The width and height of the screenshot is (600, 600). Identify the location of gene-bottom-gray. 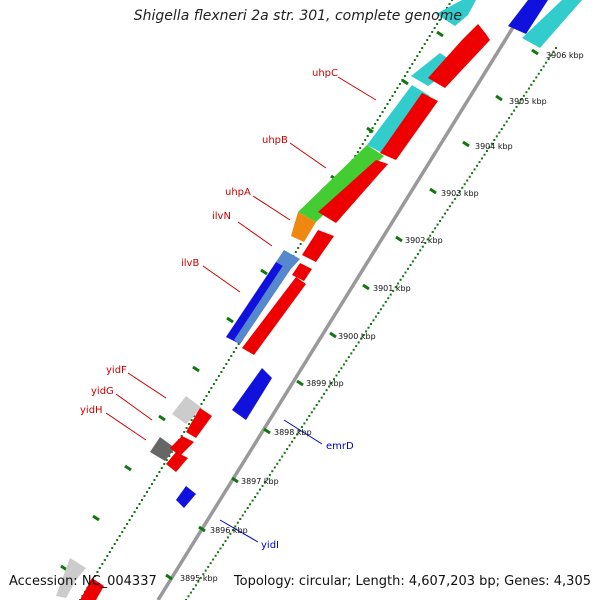
(71, 578).